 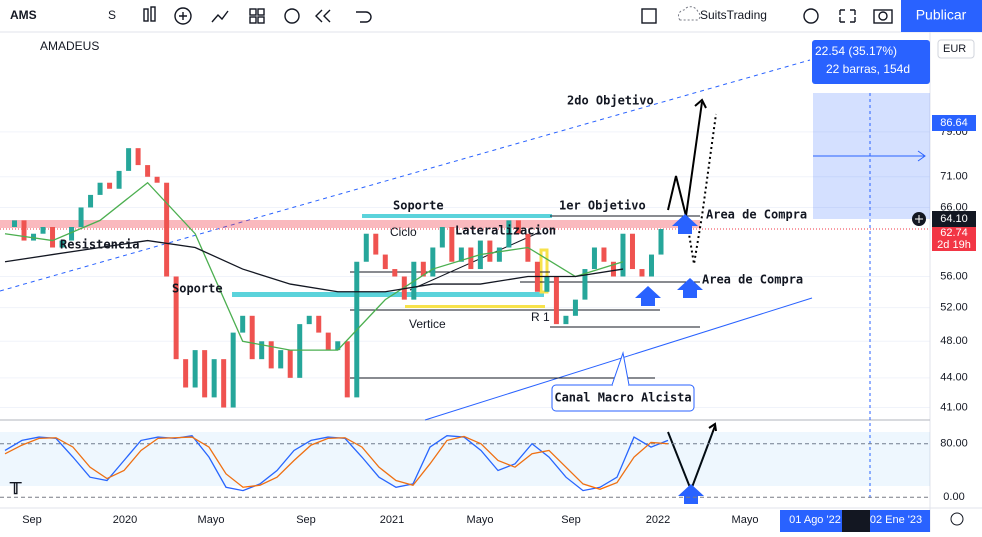 I want to click on measure-box, so click(x=871, y=62).